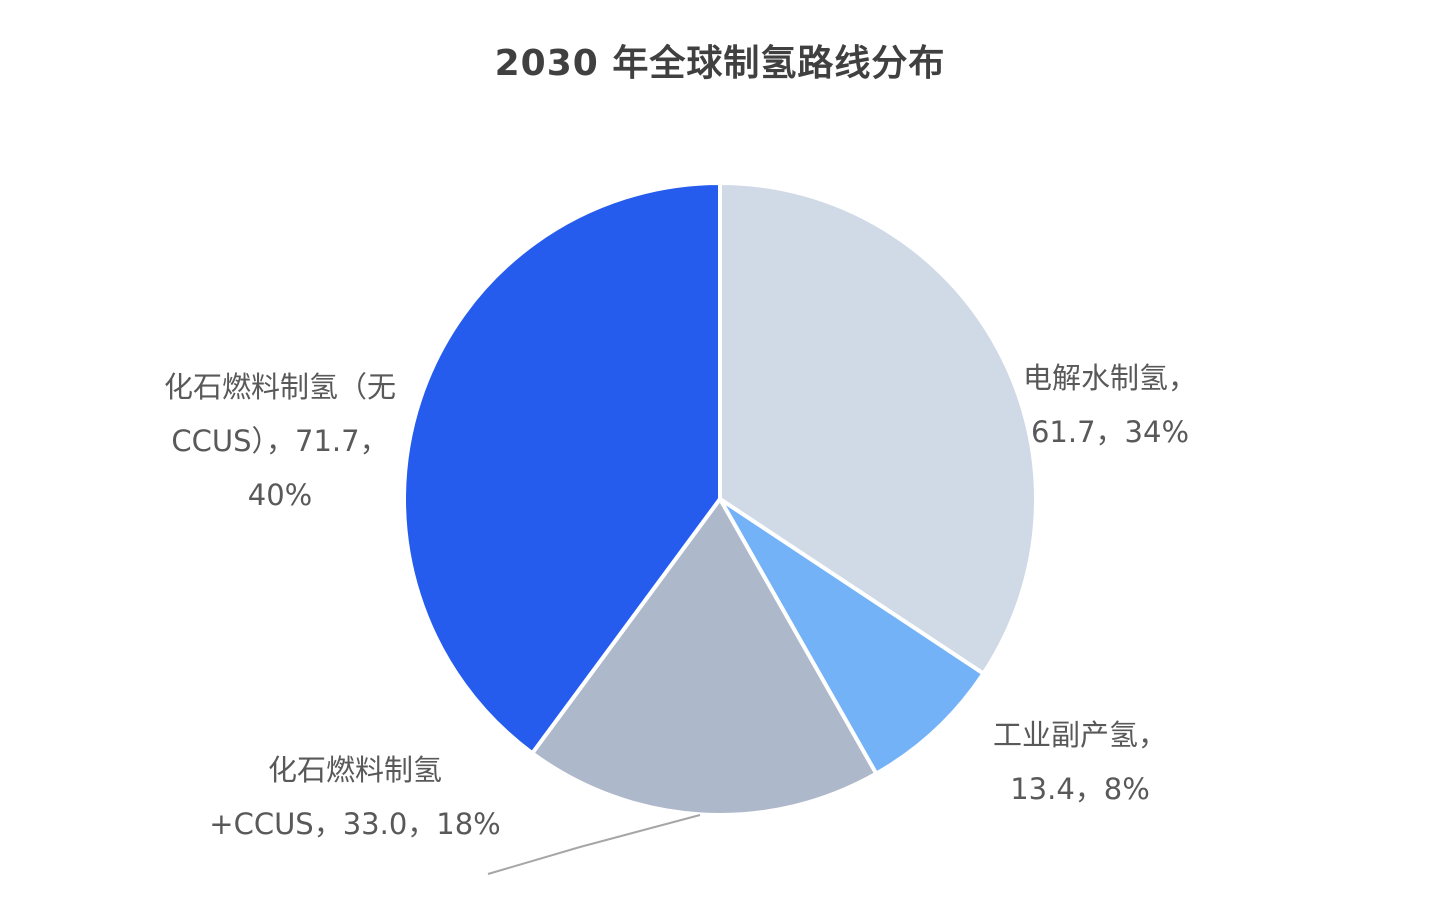  Describe the element at coordinates (1110, 405) in the screenshot. I see `slice-label-electrolysis: 电解水制氢， 61.7，34%` at that location.